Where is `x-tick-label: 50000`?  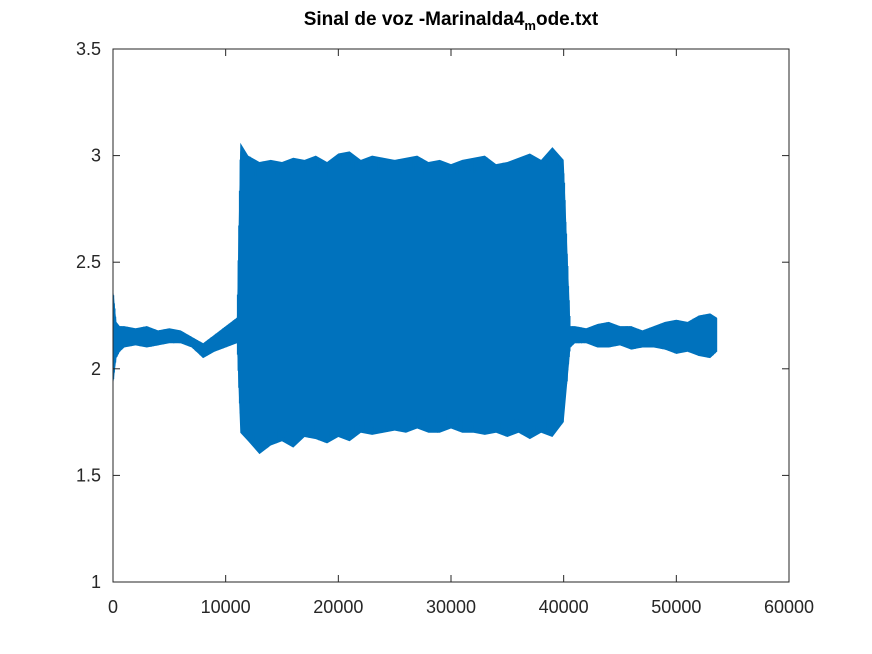 x-tick-label: 50000 is located at coordinates (676, 607).